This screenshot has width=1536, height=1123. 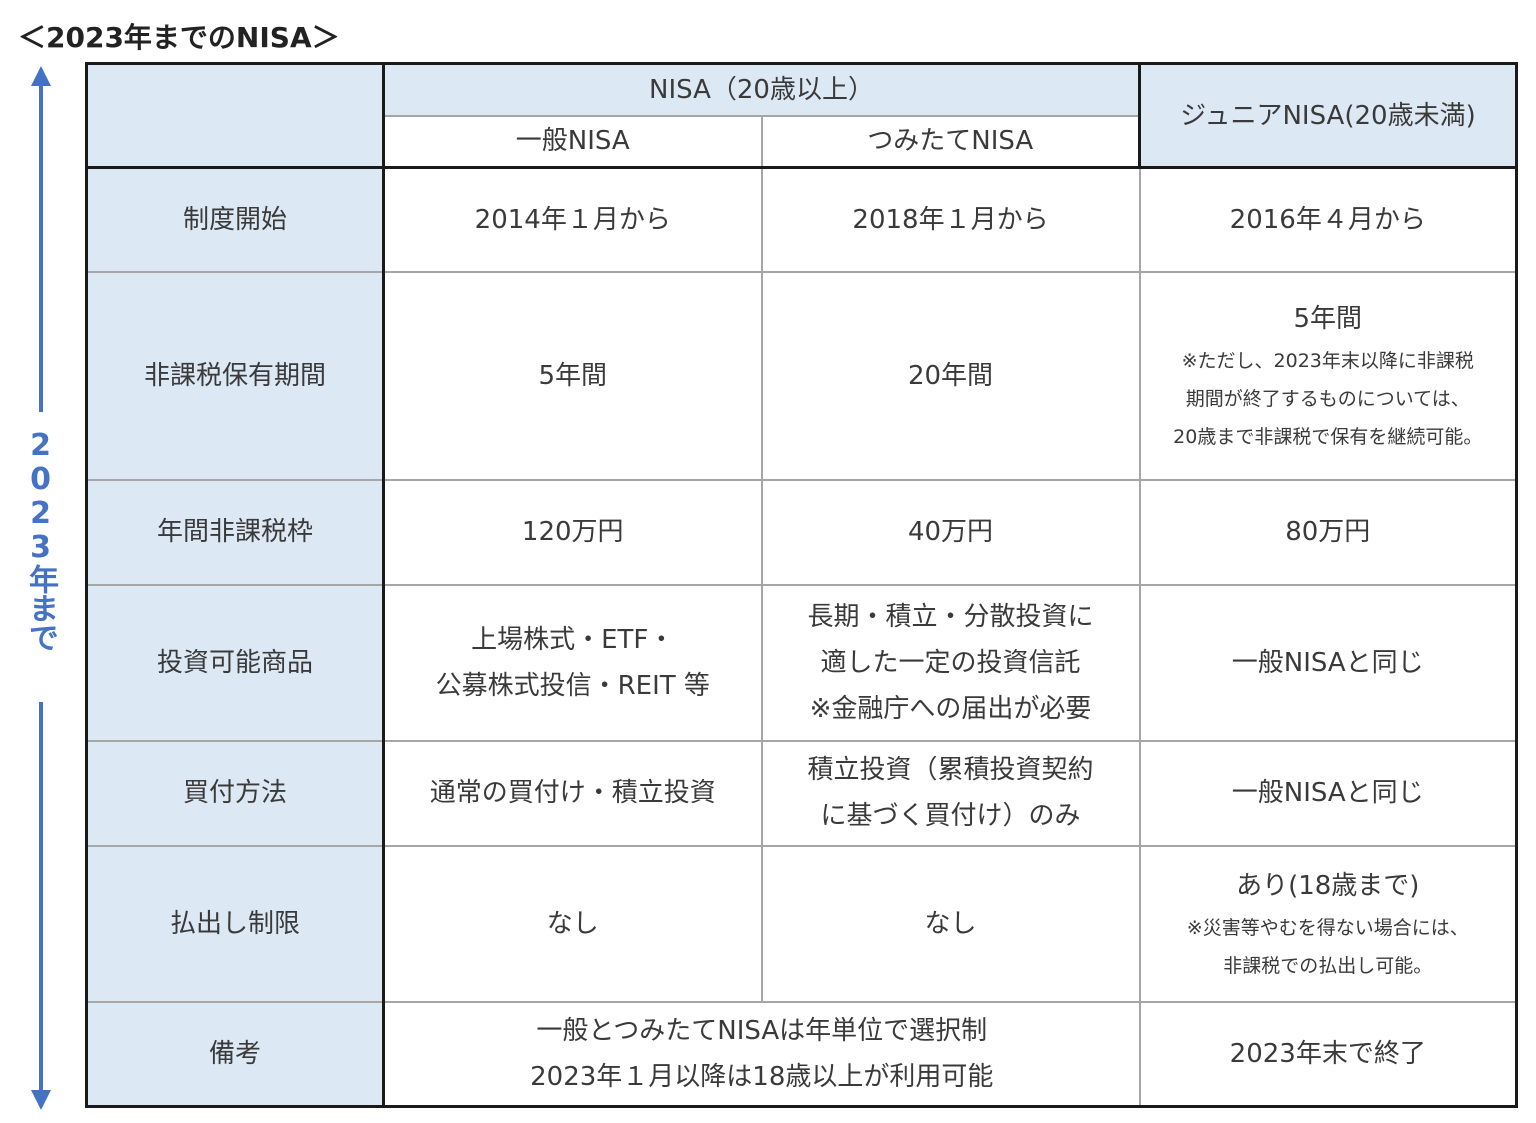 What do you see at coordinates (1328, 1054) in the screenshot?
I see `cell-junior: 2023年末で終了` at bounding box center [1328, 1054].